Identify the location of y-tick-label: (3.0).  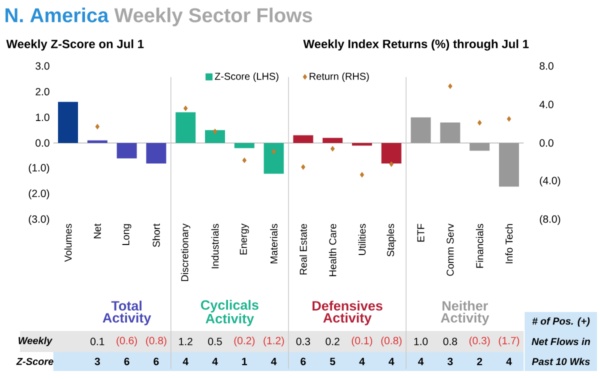
(39, 220).